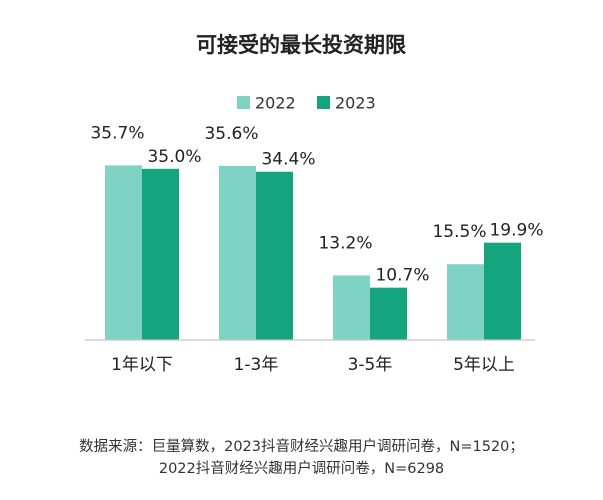 The height and width of the screenshot is (500, 603). Describe the element at coordinates (516, 231) in the screenshot. I see `data-label-2023-3: 19.9%` at that location.